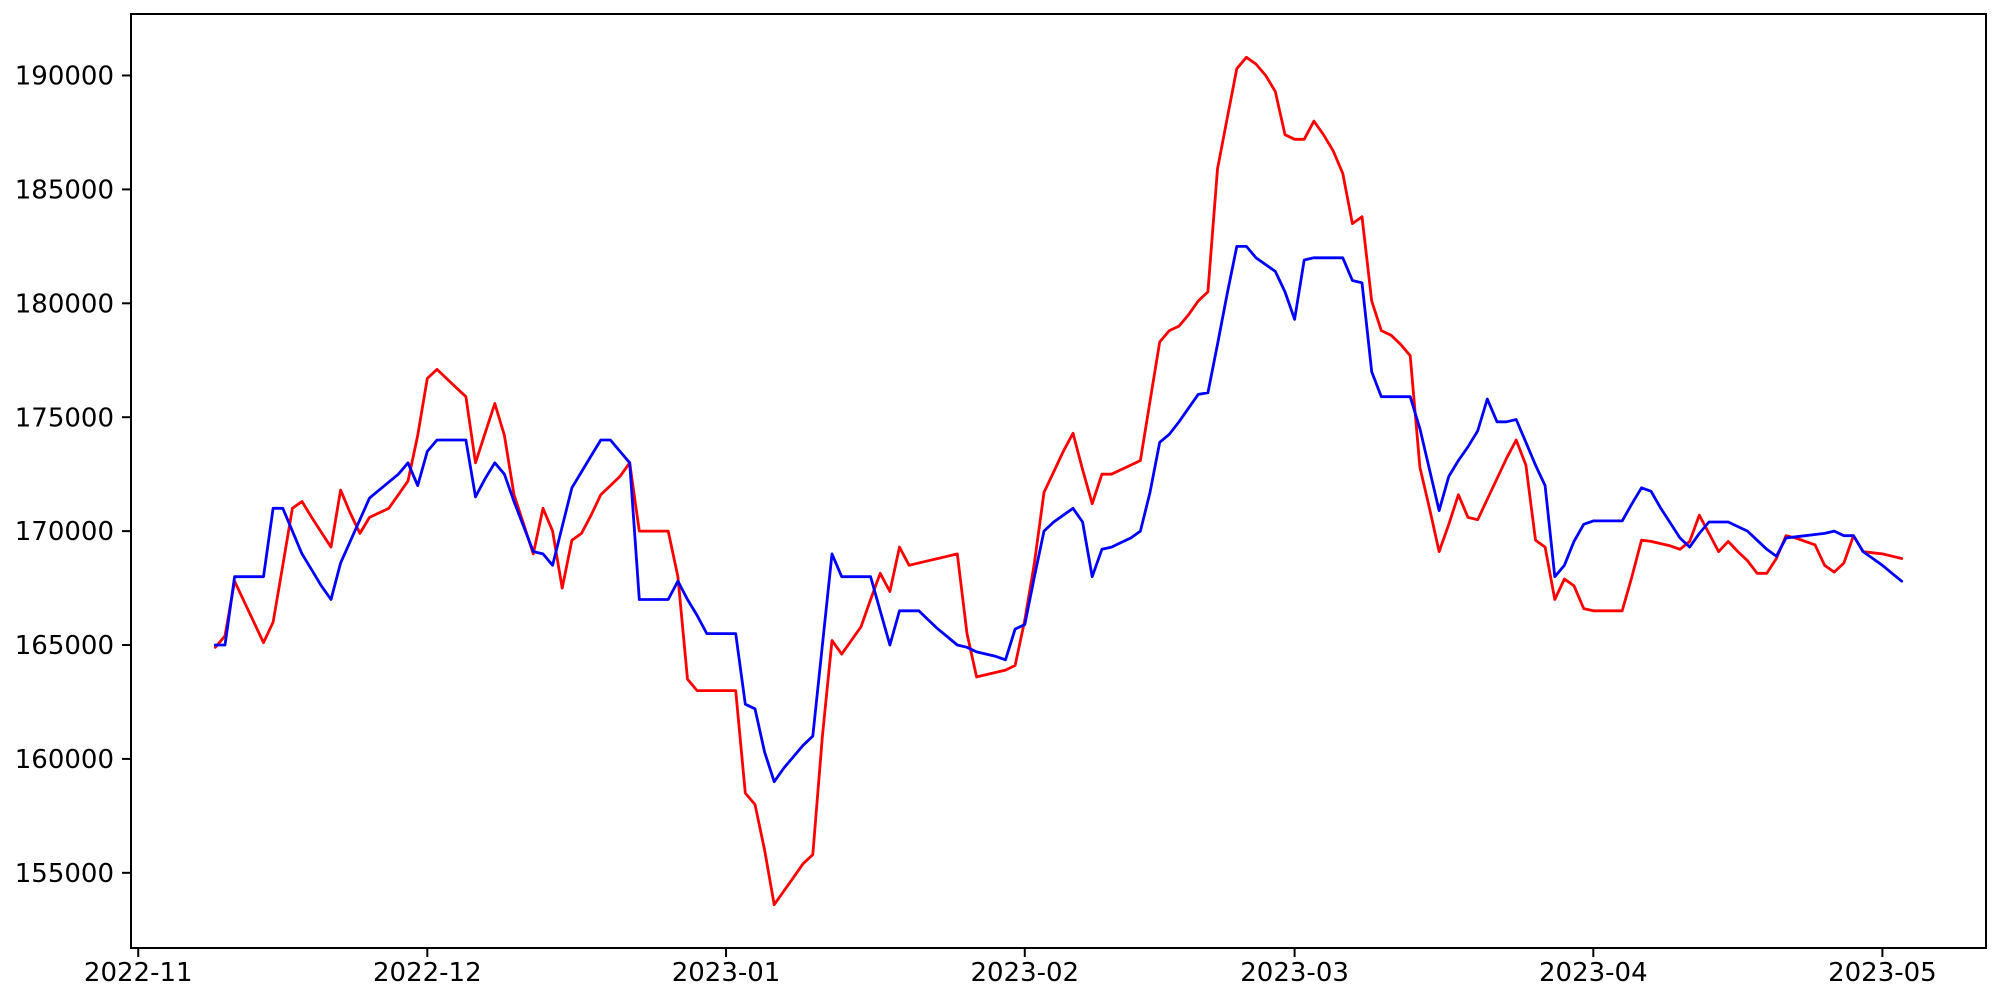 This screenshot has height=1004, width=2000. I want to click on x-tick-label: 2023-01, so click(726, 973).